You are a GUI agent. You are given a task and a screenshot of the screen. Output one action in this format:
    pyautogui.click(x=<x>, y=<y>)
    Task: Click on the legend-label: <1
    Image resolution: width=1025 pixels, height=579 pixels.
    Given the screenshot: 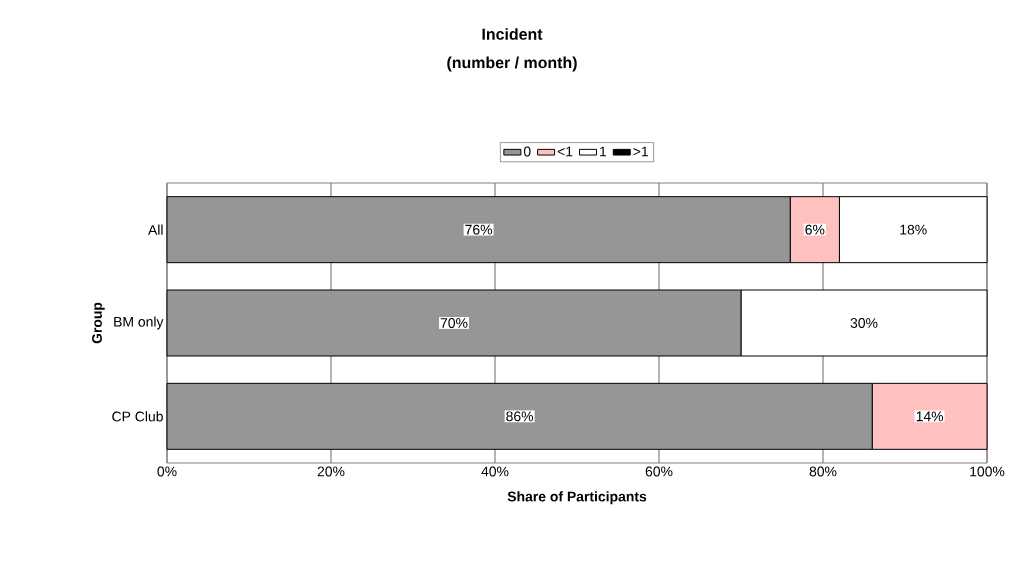 What is the action you would take?
    pyautogui.click(x=565, y=151)
    